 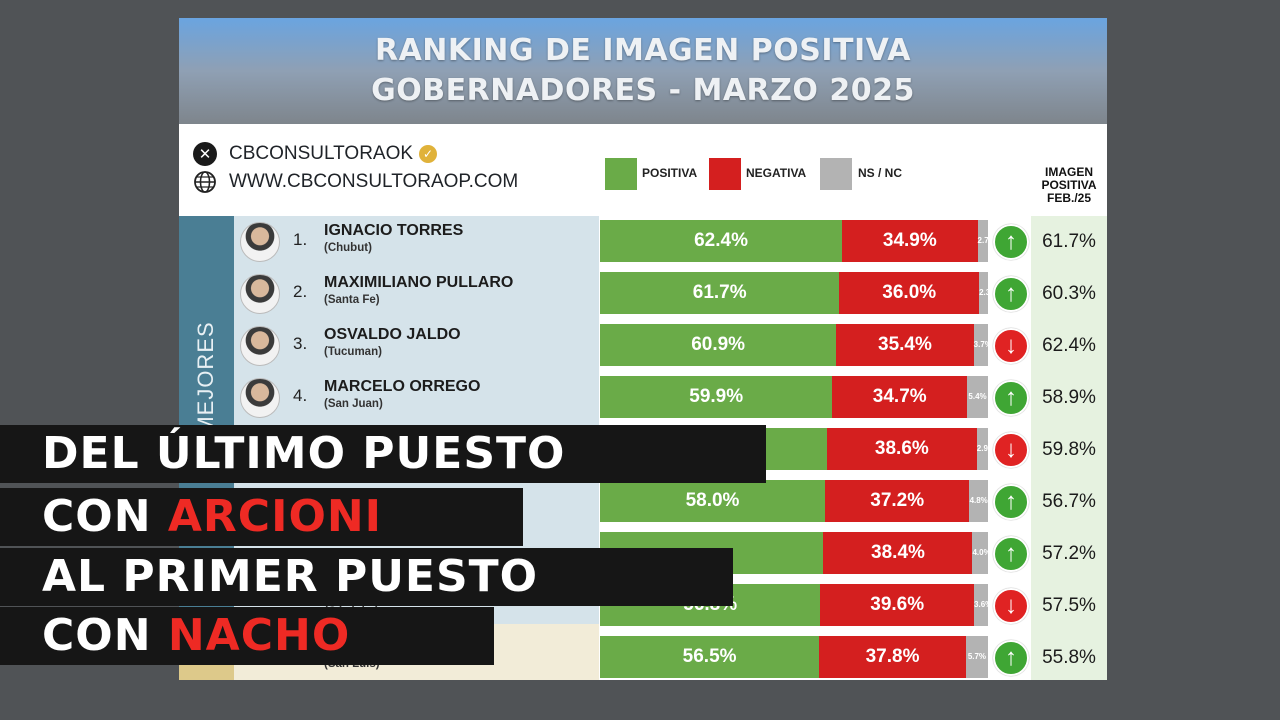 I want to click on prev-column, so click(x=1069, y=448).